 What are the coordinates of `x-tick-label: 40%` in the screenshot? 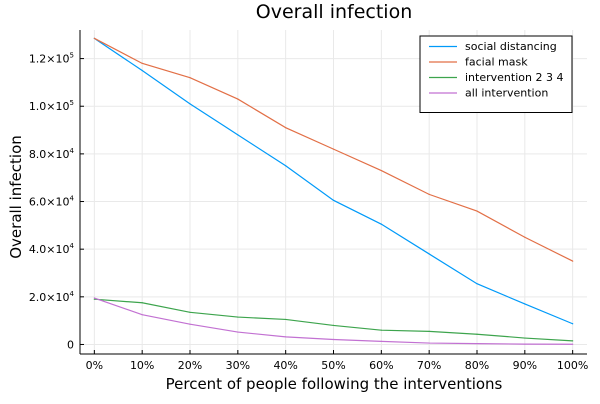 It's located at (285, 365).